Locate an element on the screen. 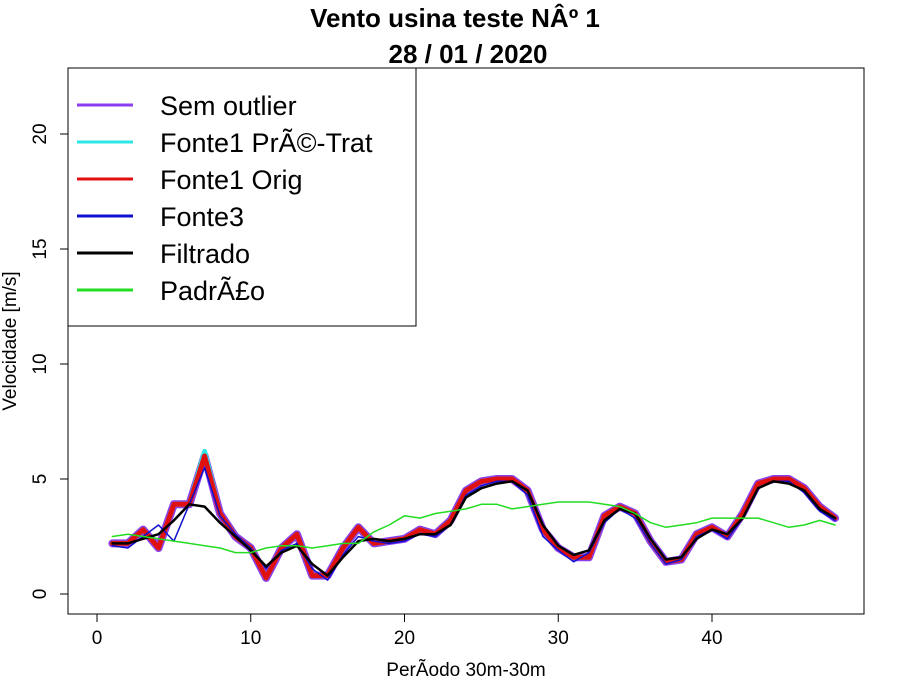 This screenshot has width=900, height=700. legend-label: Fonte1 PrÃ©-Trat is located at coordinates (266, 142).